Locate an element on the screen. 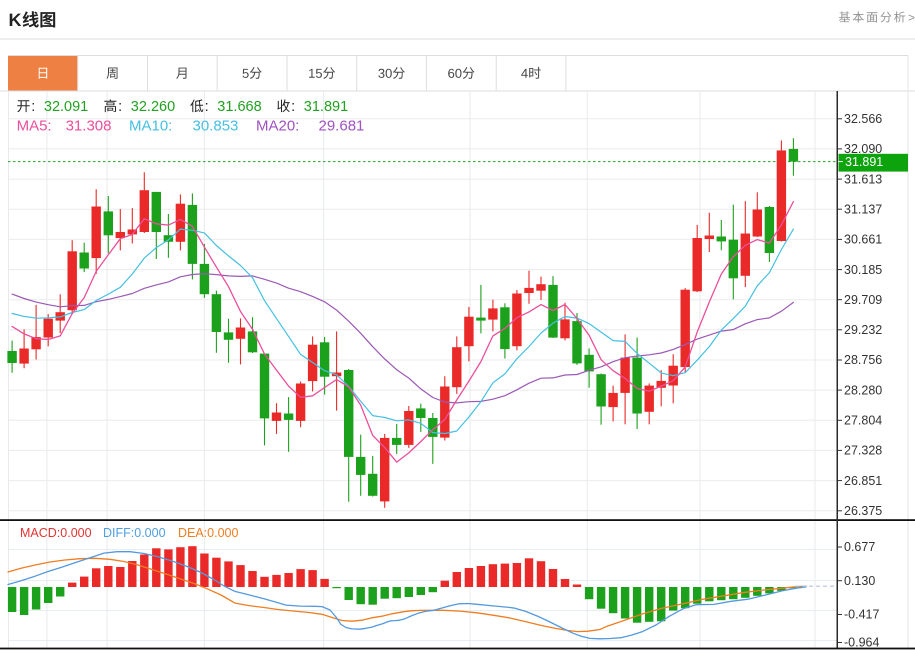 The width and height of the screenshot is (915, 651). svg-text: 29.232 is located at coordinates (863, 330).